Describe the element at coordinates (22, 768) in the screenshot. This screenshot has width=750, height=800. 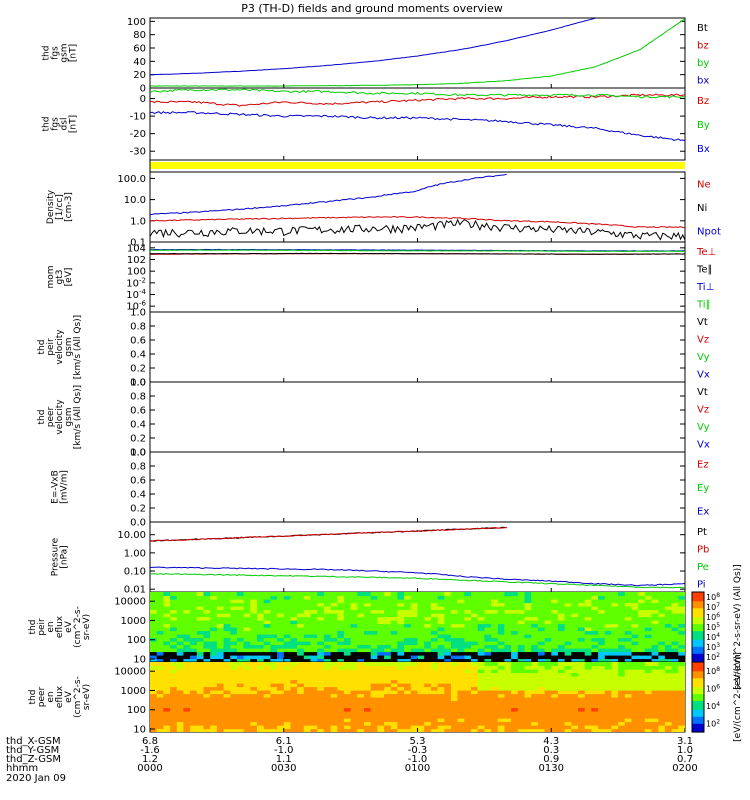
I see `x-axis-row-label: hhmm` at that location.